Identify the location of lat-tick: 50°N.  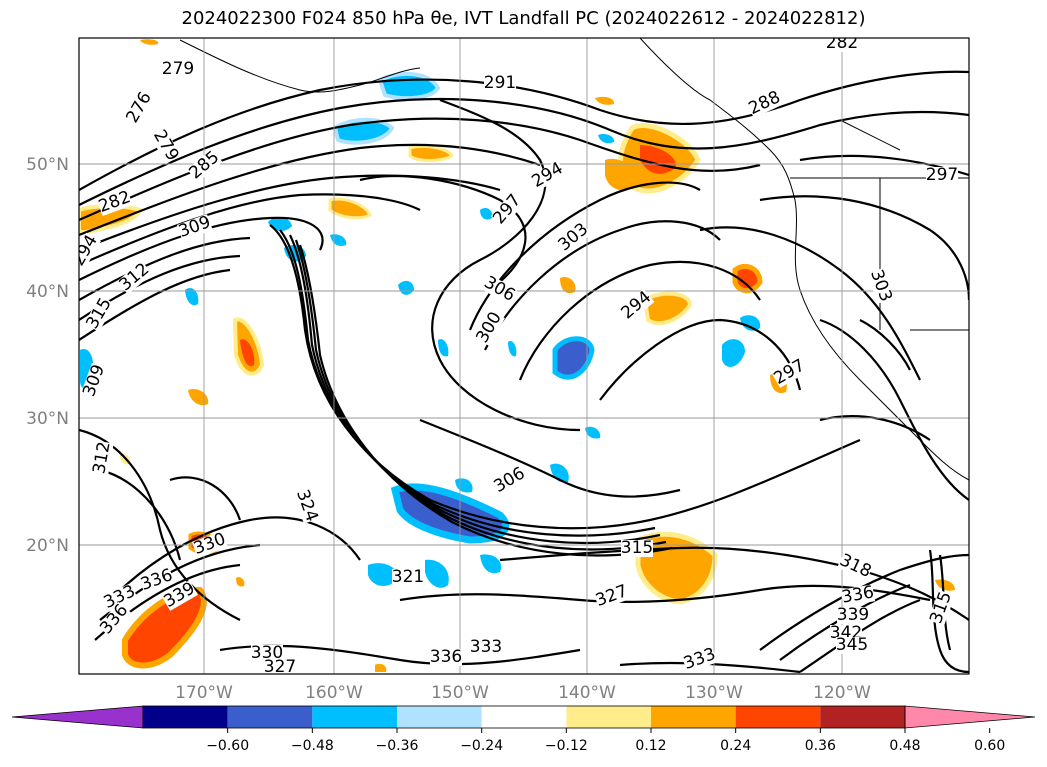
(47, 165).